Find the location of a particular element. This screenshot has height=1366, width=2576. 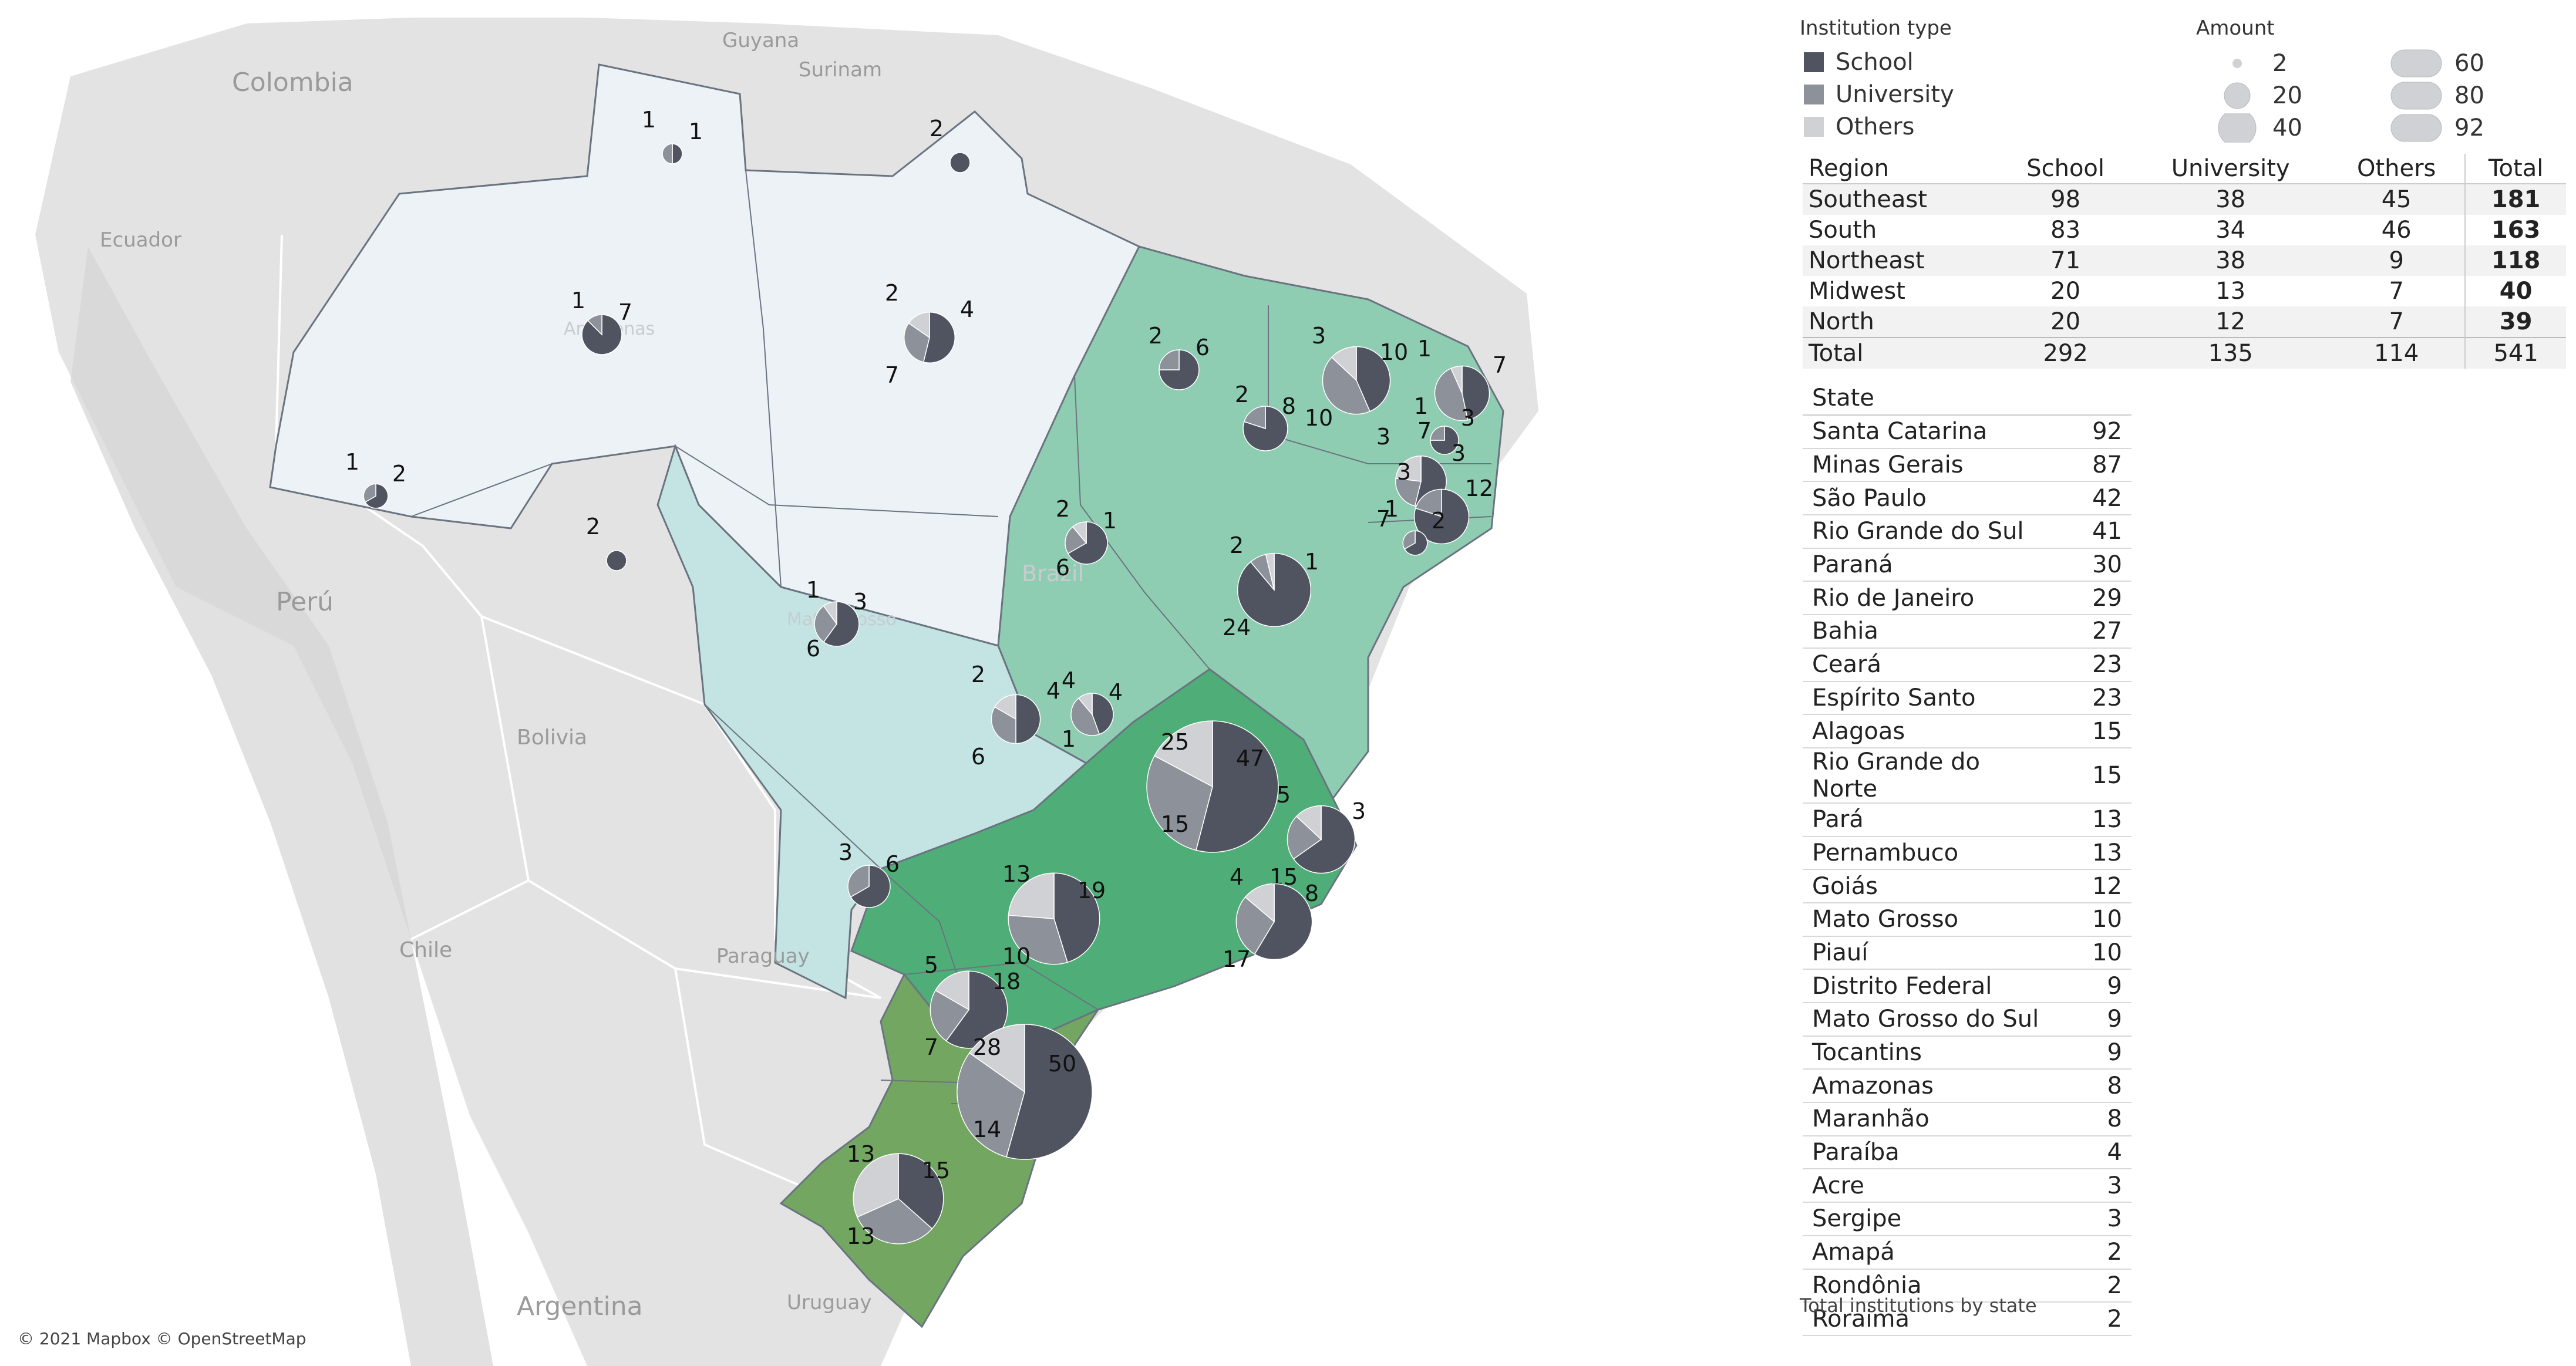

pie-cear-: 3 10 10 is located at coordinates (1356, 377).